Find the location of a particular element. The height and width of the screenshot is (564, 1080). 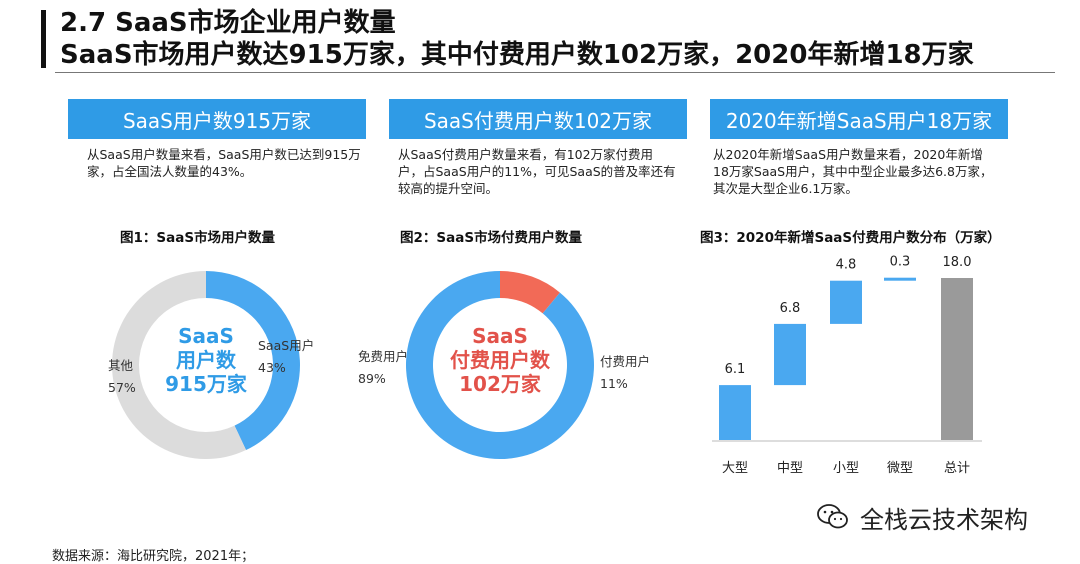

chart2-center-line-2: 102万家 is located at coordinates (500, 384).